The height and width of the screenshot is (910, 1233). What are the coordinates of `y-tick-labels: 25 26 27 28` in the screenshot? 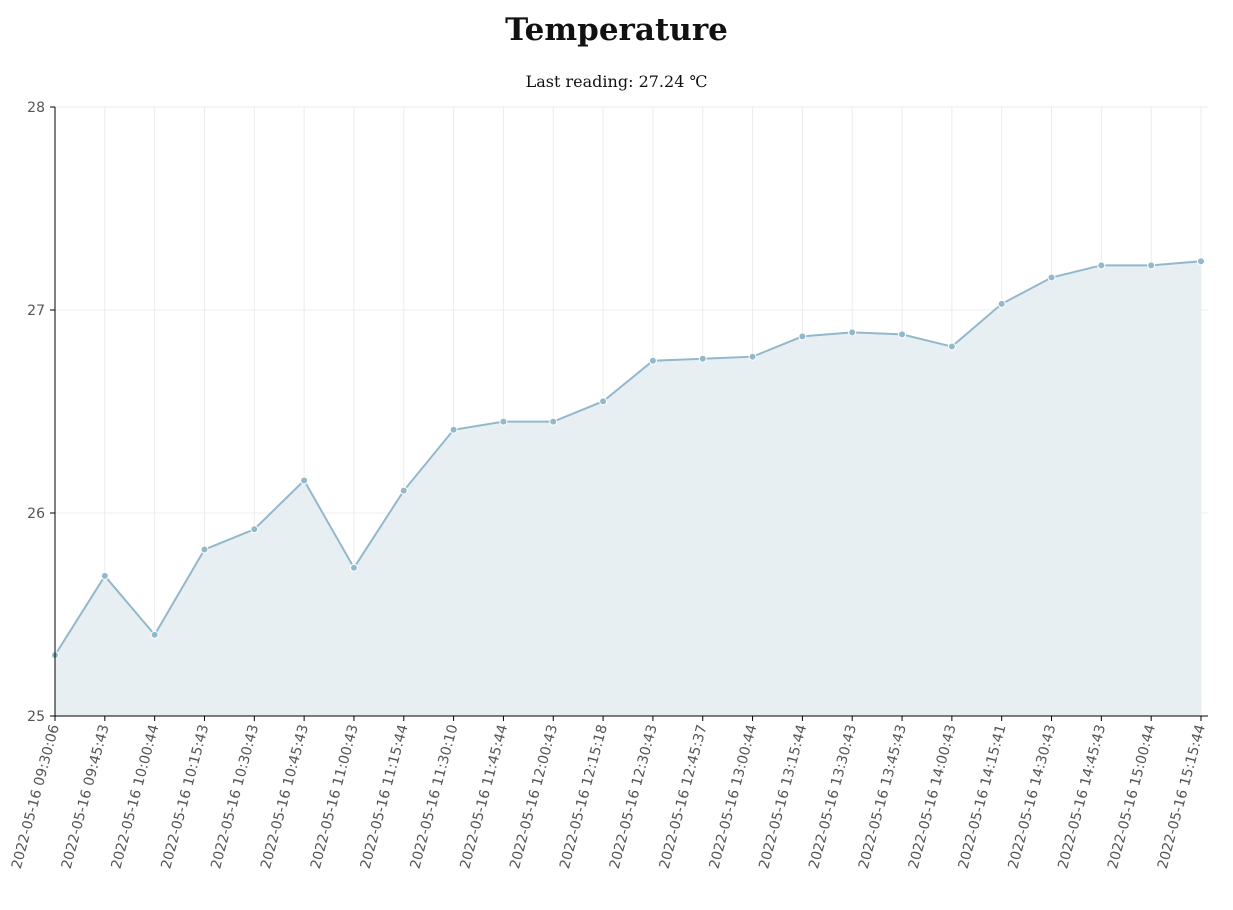 It's located at (36, 412).